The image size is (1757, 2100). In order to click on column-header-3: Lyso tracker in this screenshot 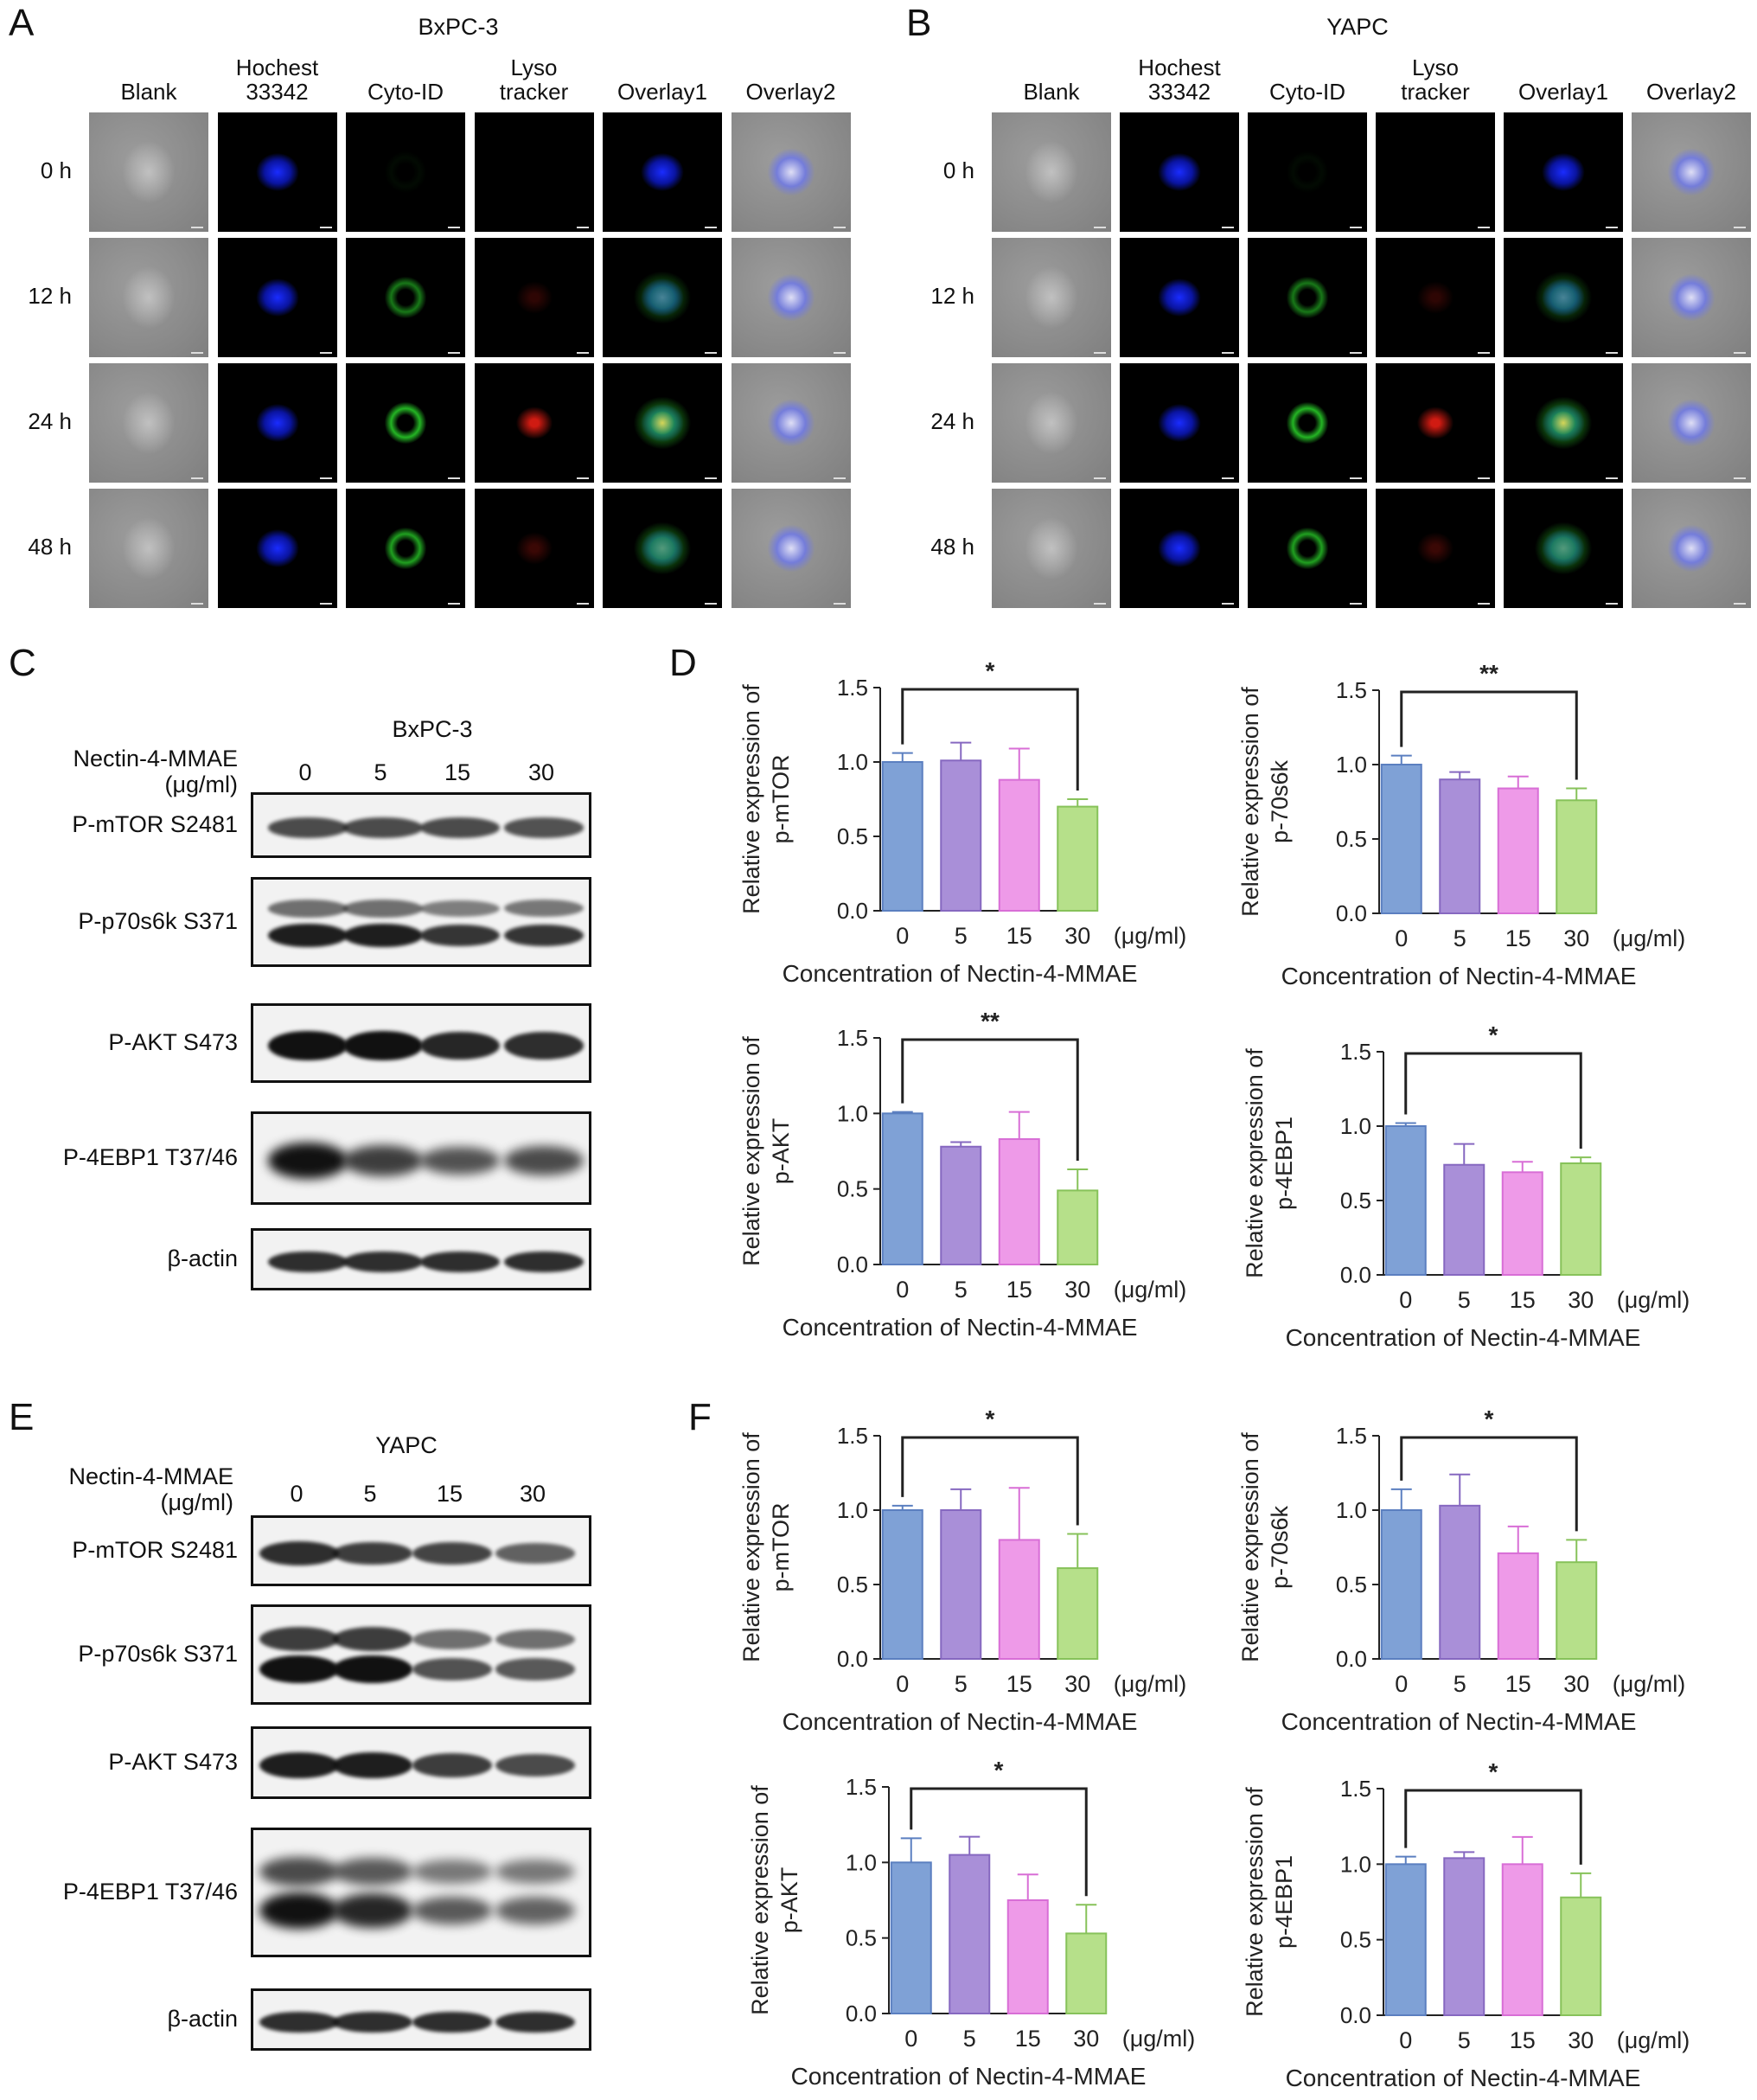, I will do `click(1435, 79)`.